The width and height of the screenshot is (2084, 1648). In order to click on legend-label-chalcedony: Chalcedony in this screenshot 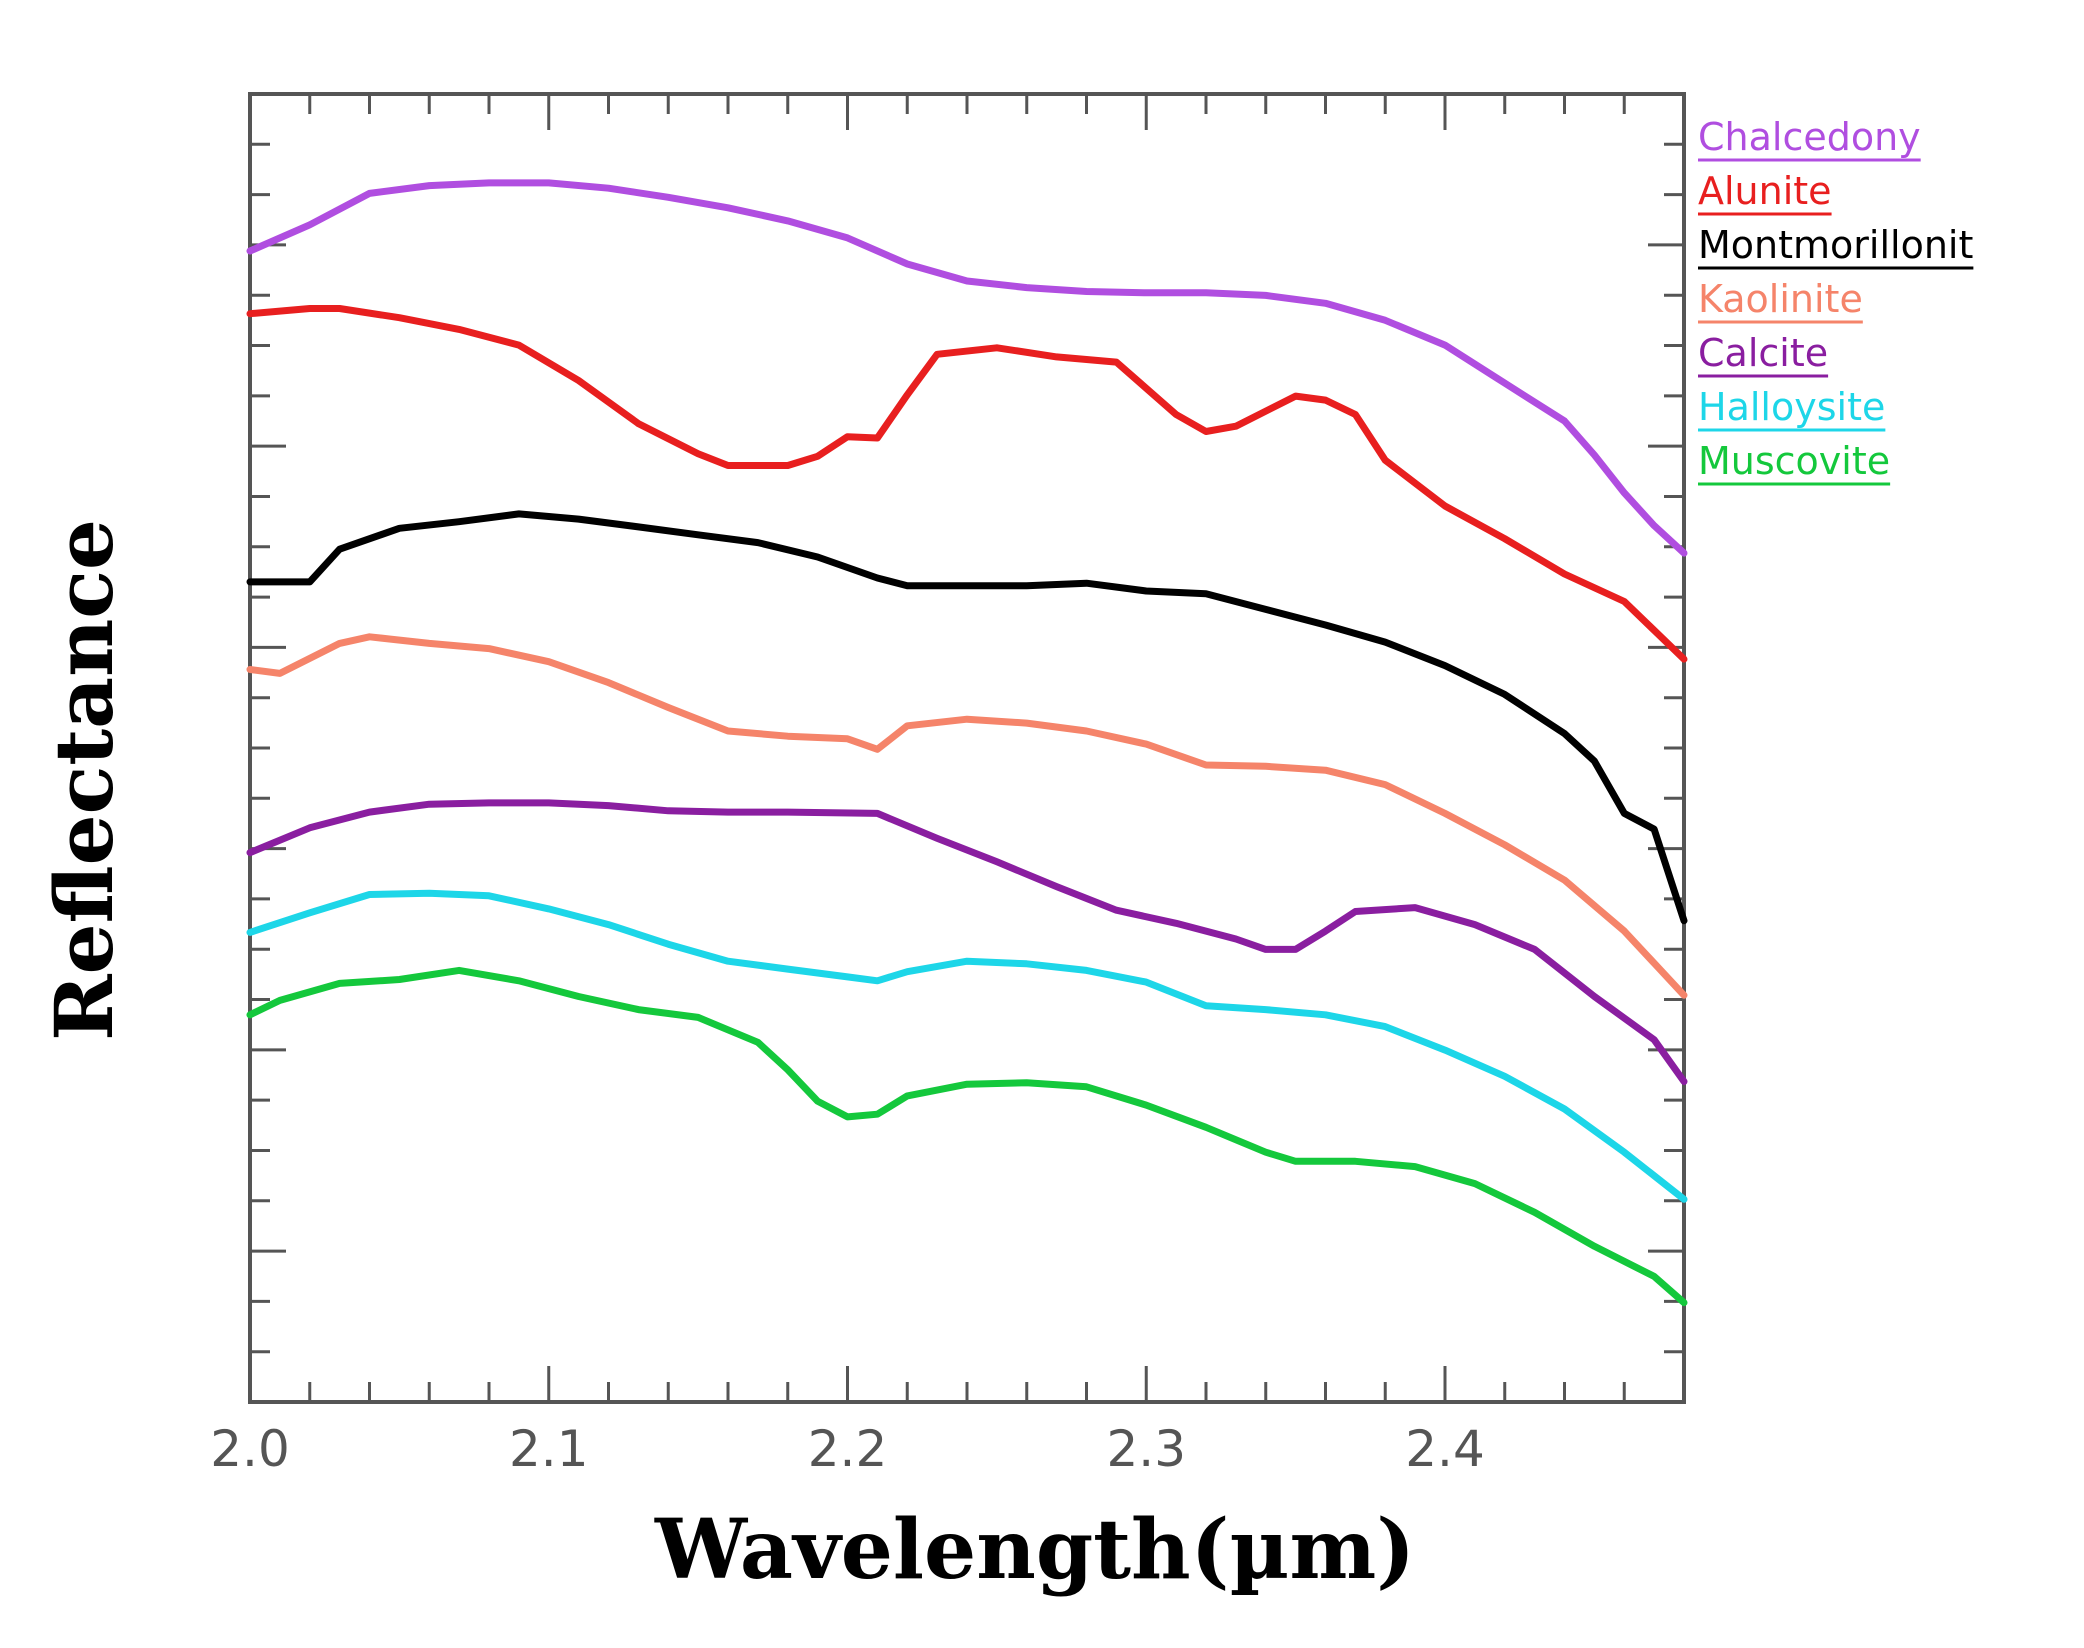, I will do `click(1809, 137)`.